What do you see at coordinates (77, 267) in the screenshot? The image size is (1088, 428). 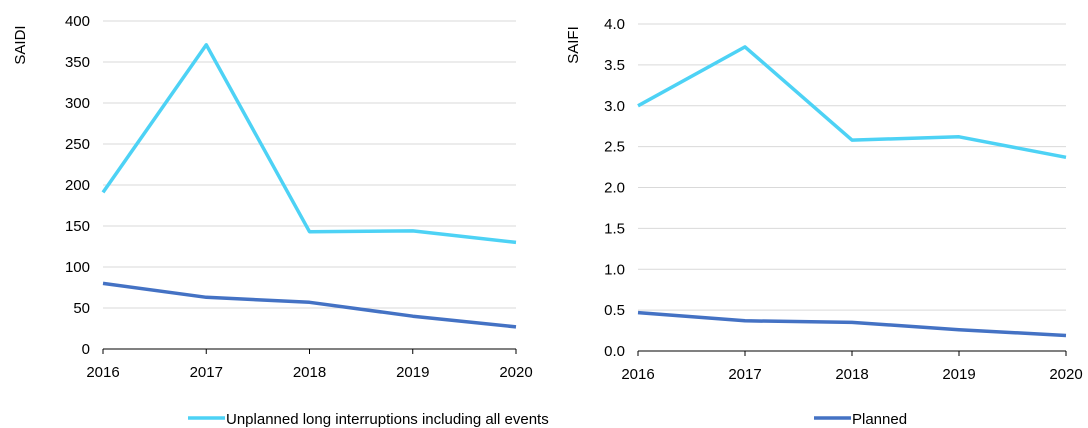 I see `y-tick-label: 100` at bounding box center [77, 267].